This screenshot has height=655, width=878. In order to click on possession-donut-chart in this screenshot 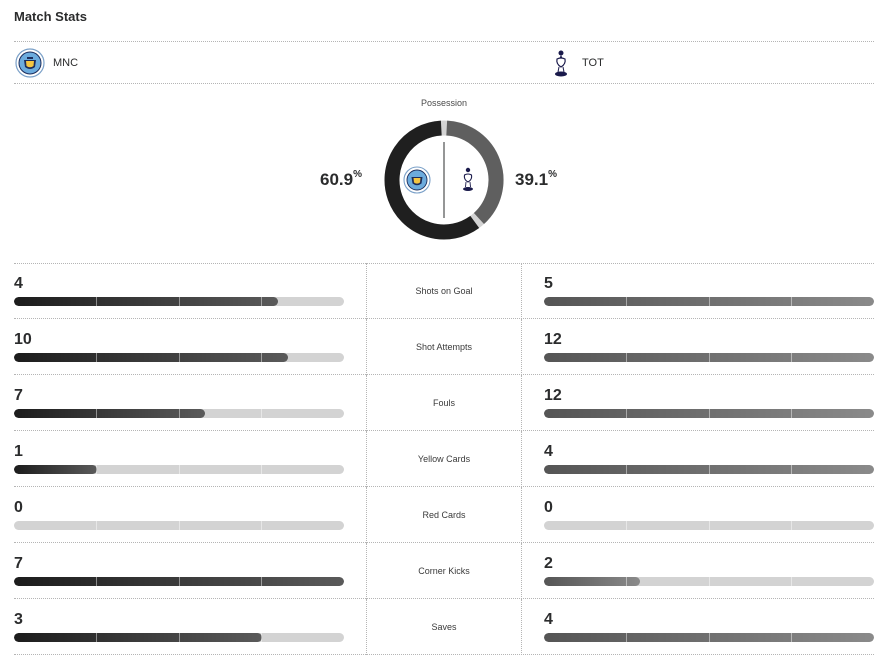, I will do `click(444, 180)`.